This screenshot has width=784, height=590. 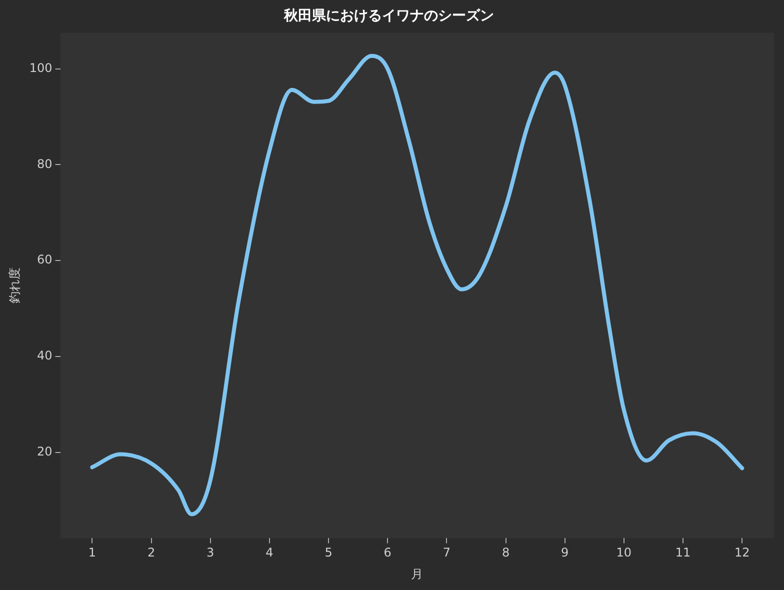 What do you see at coordinates (742, 553) in the screenshot?
I see `x-tick-label: 12` at bounding box center [742, 553].